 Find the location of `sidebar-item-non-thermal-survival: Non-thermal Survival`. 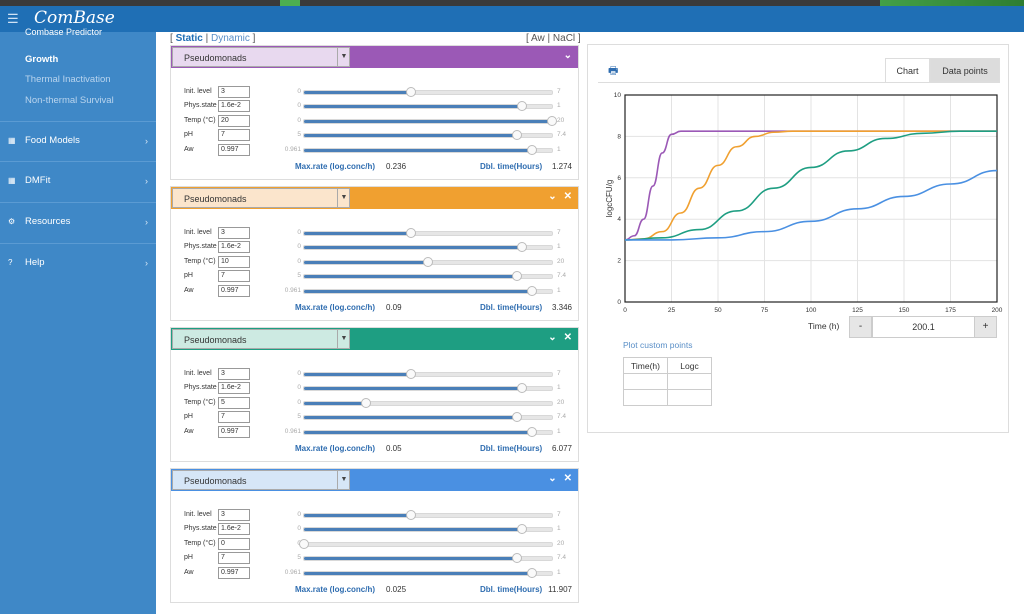

sidebar-item-non-thermal-survival: Non-thermal Survival is located at coordinates (69, 100).